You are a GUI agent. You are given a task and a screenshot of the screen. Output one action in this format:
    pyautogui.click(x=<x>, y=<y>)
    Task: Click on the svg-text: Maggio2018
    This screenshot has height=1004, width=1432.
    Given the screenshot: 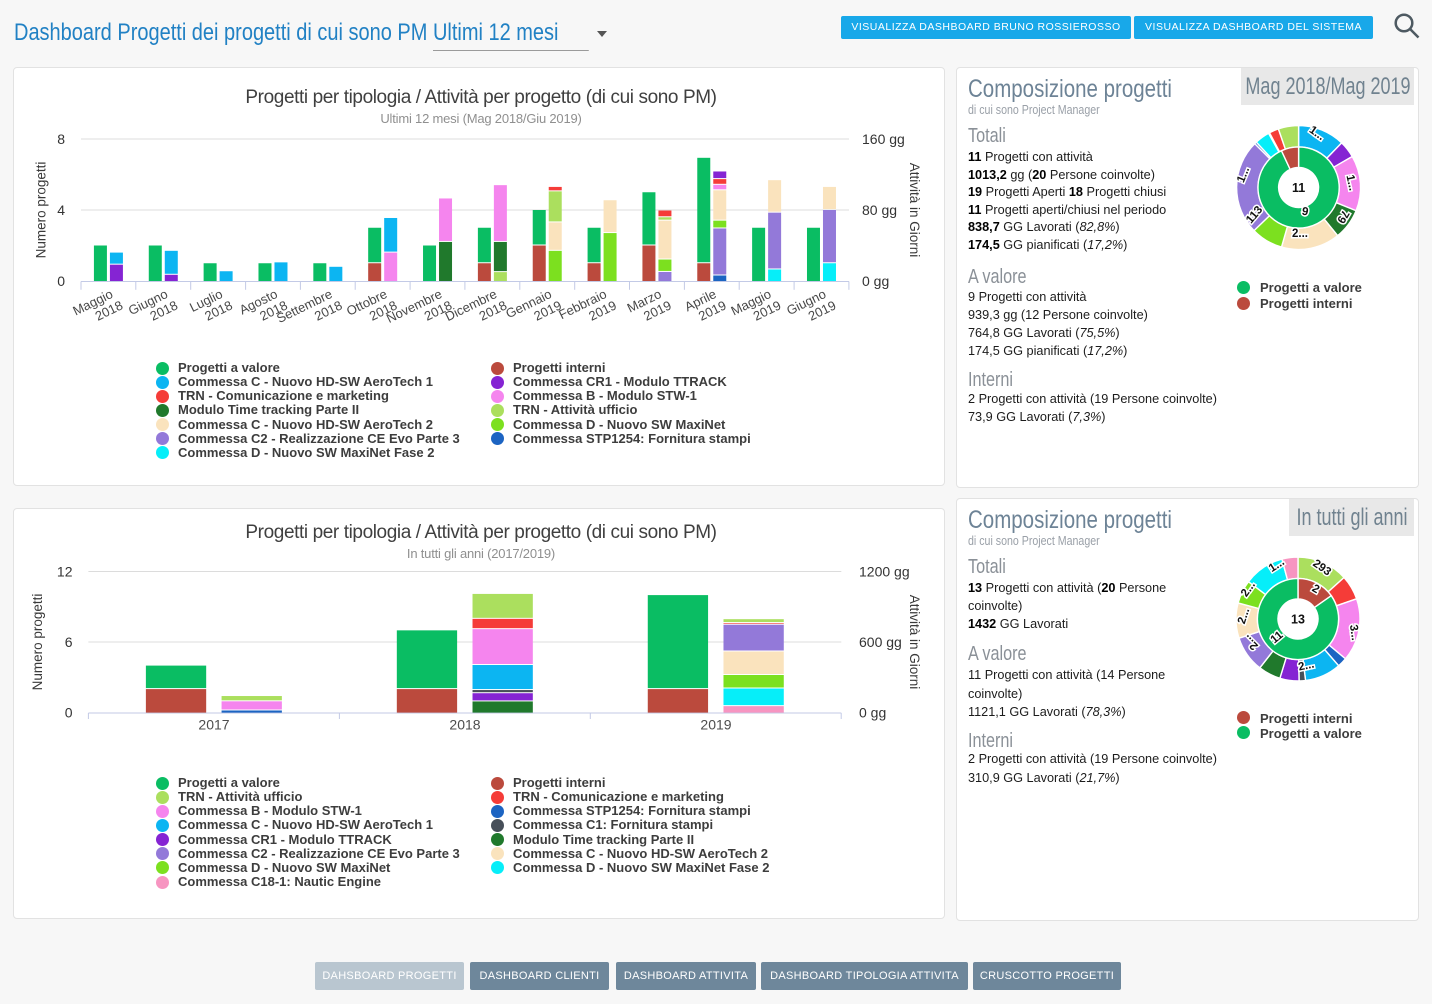 What is the action you would take?
    pyautogui.click(x=97, y=307)
    